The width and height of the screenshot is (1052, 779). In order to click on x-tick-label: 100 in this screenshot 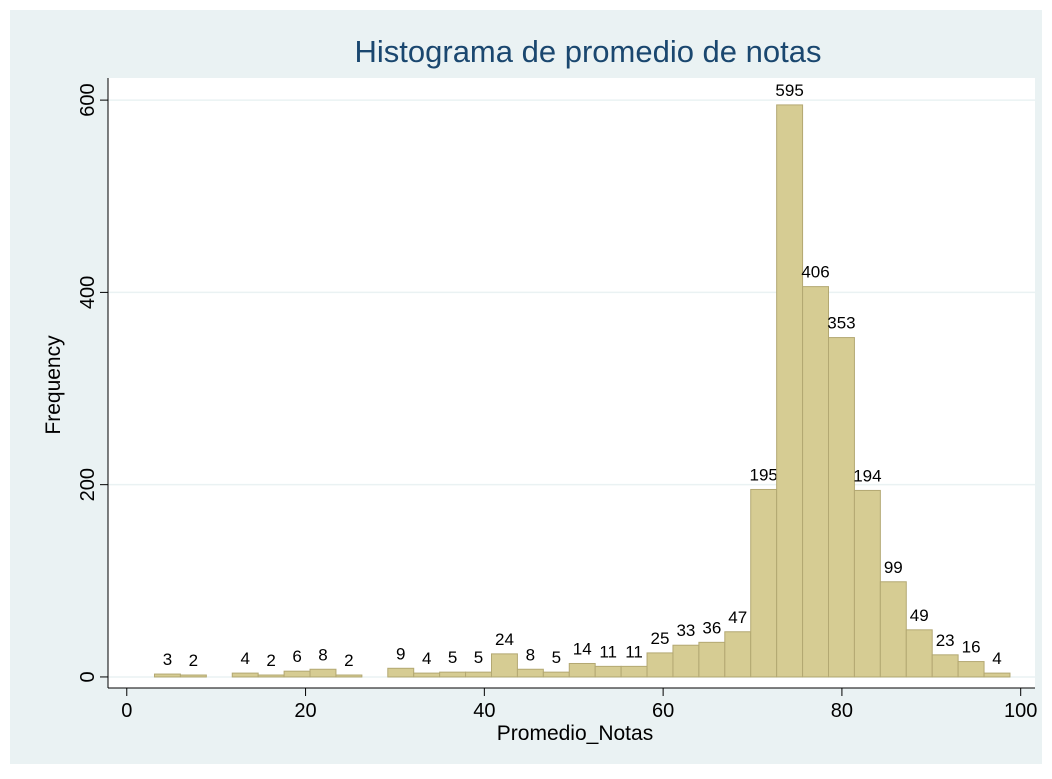, I will do `click(1020, 711)`.